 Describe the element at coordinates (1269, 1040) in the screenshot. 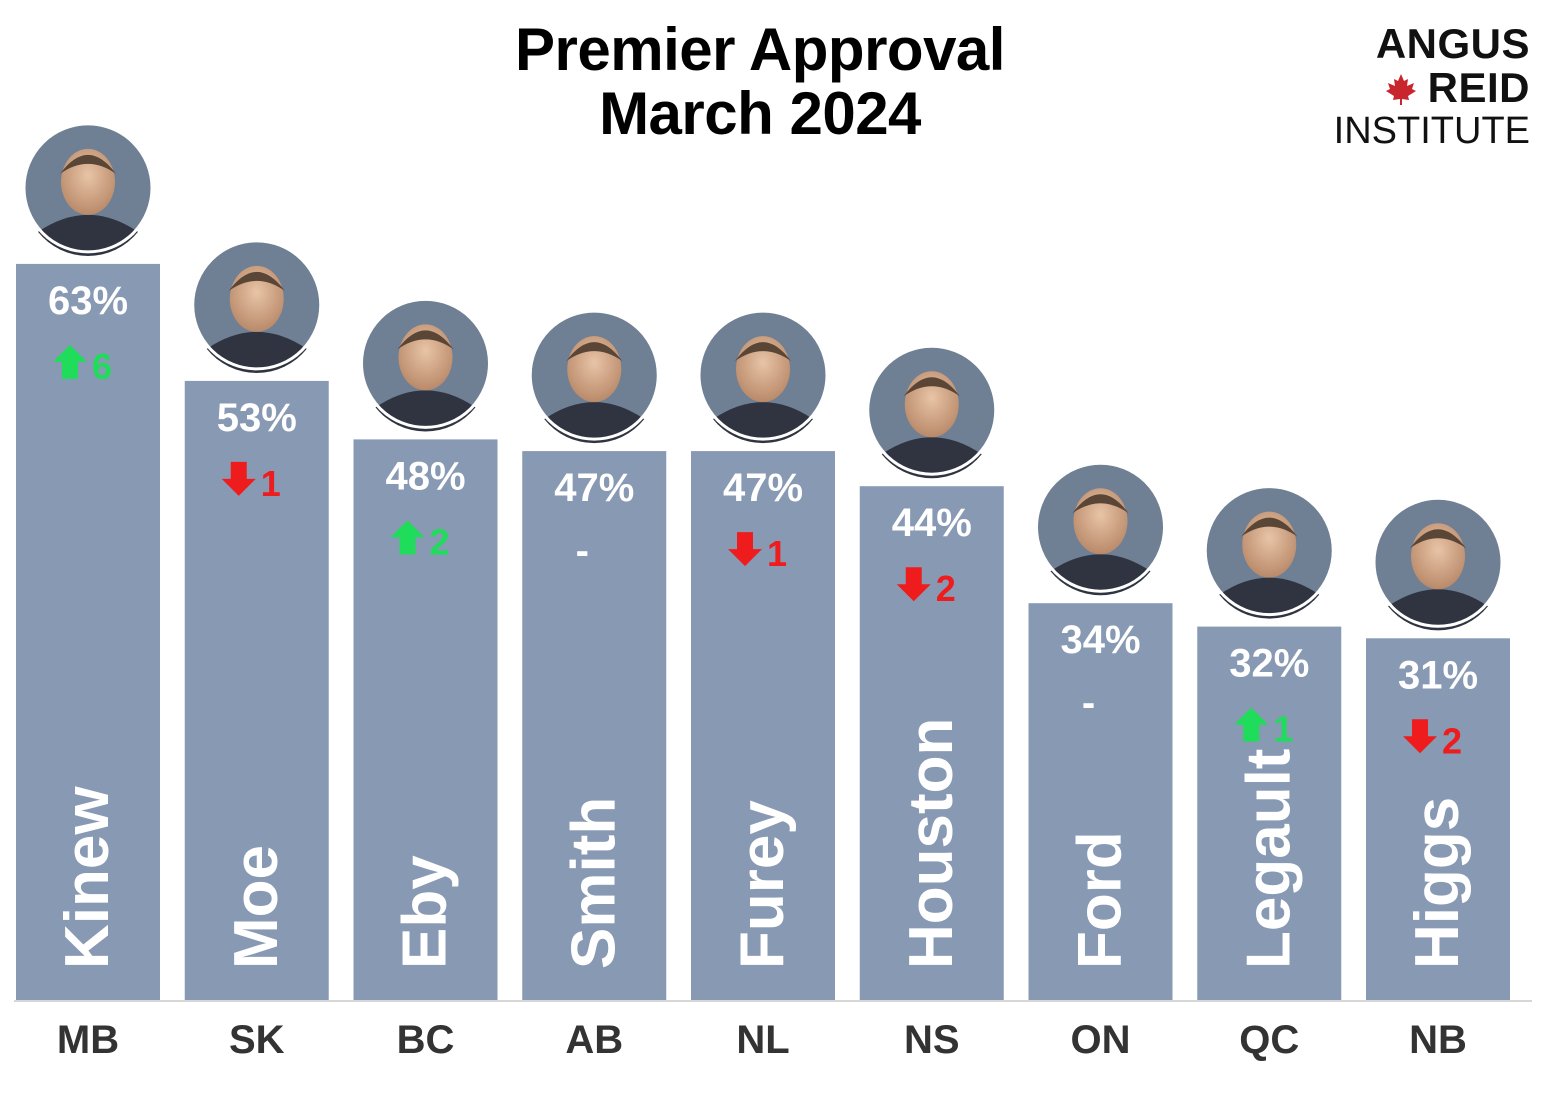

I see `province-label: QC` at that location.